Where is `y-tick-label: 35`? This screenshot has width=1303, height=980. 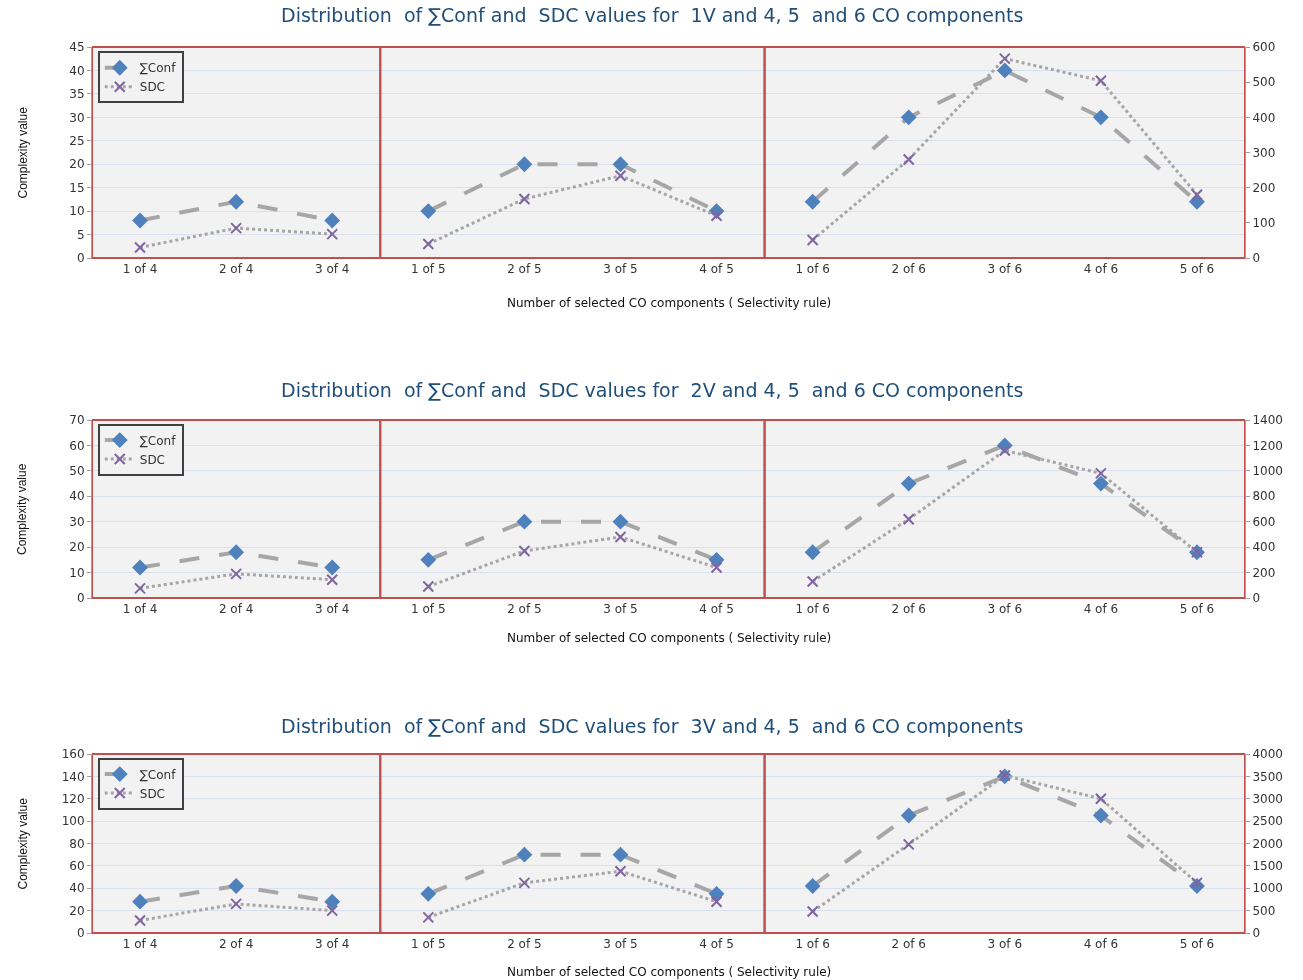
y-tick-label: 35 is located at coordinates (77, 94).